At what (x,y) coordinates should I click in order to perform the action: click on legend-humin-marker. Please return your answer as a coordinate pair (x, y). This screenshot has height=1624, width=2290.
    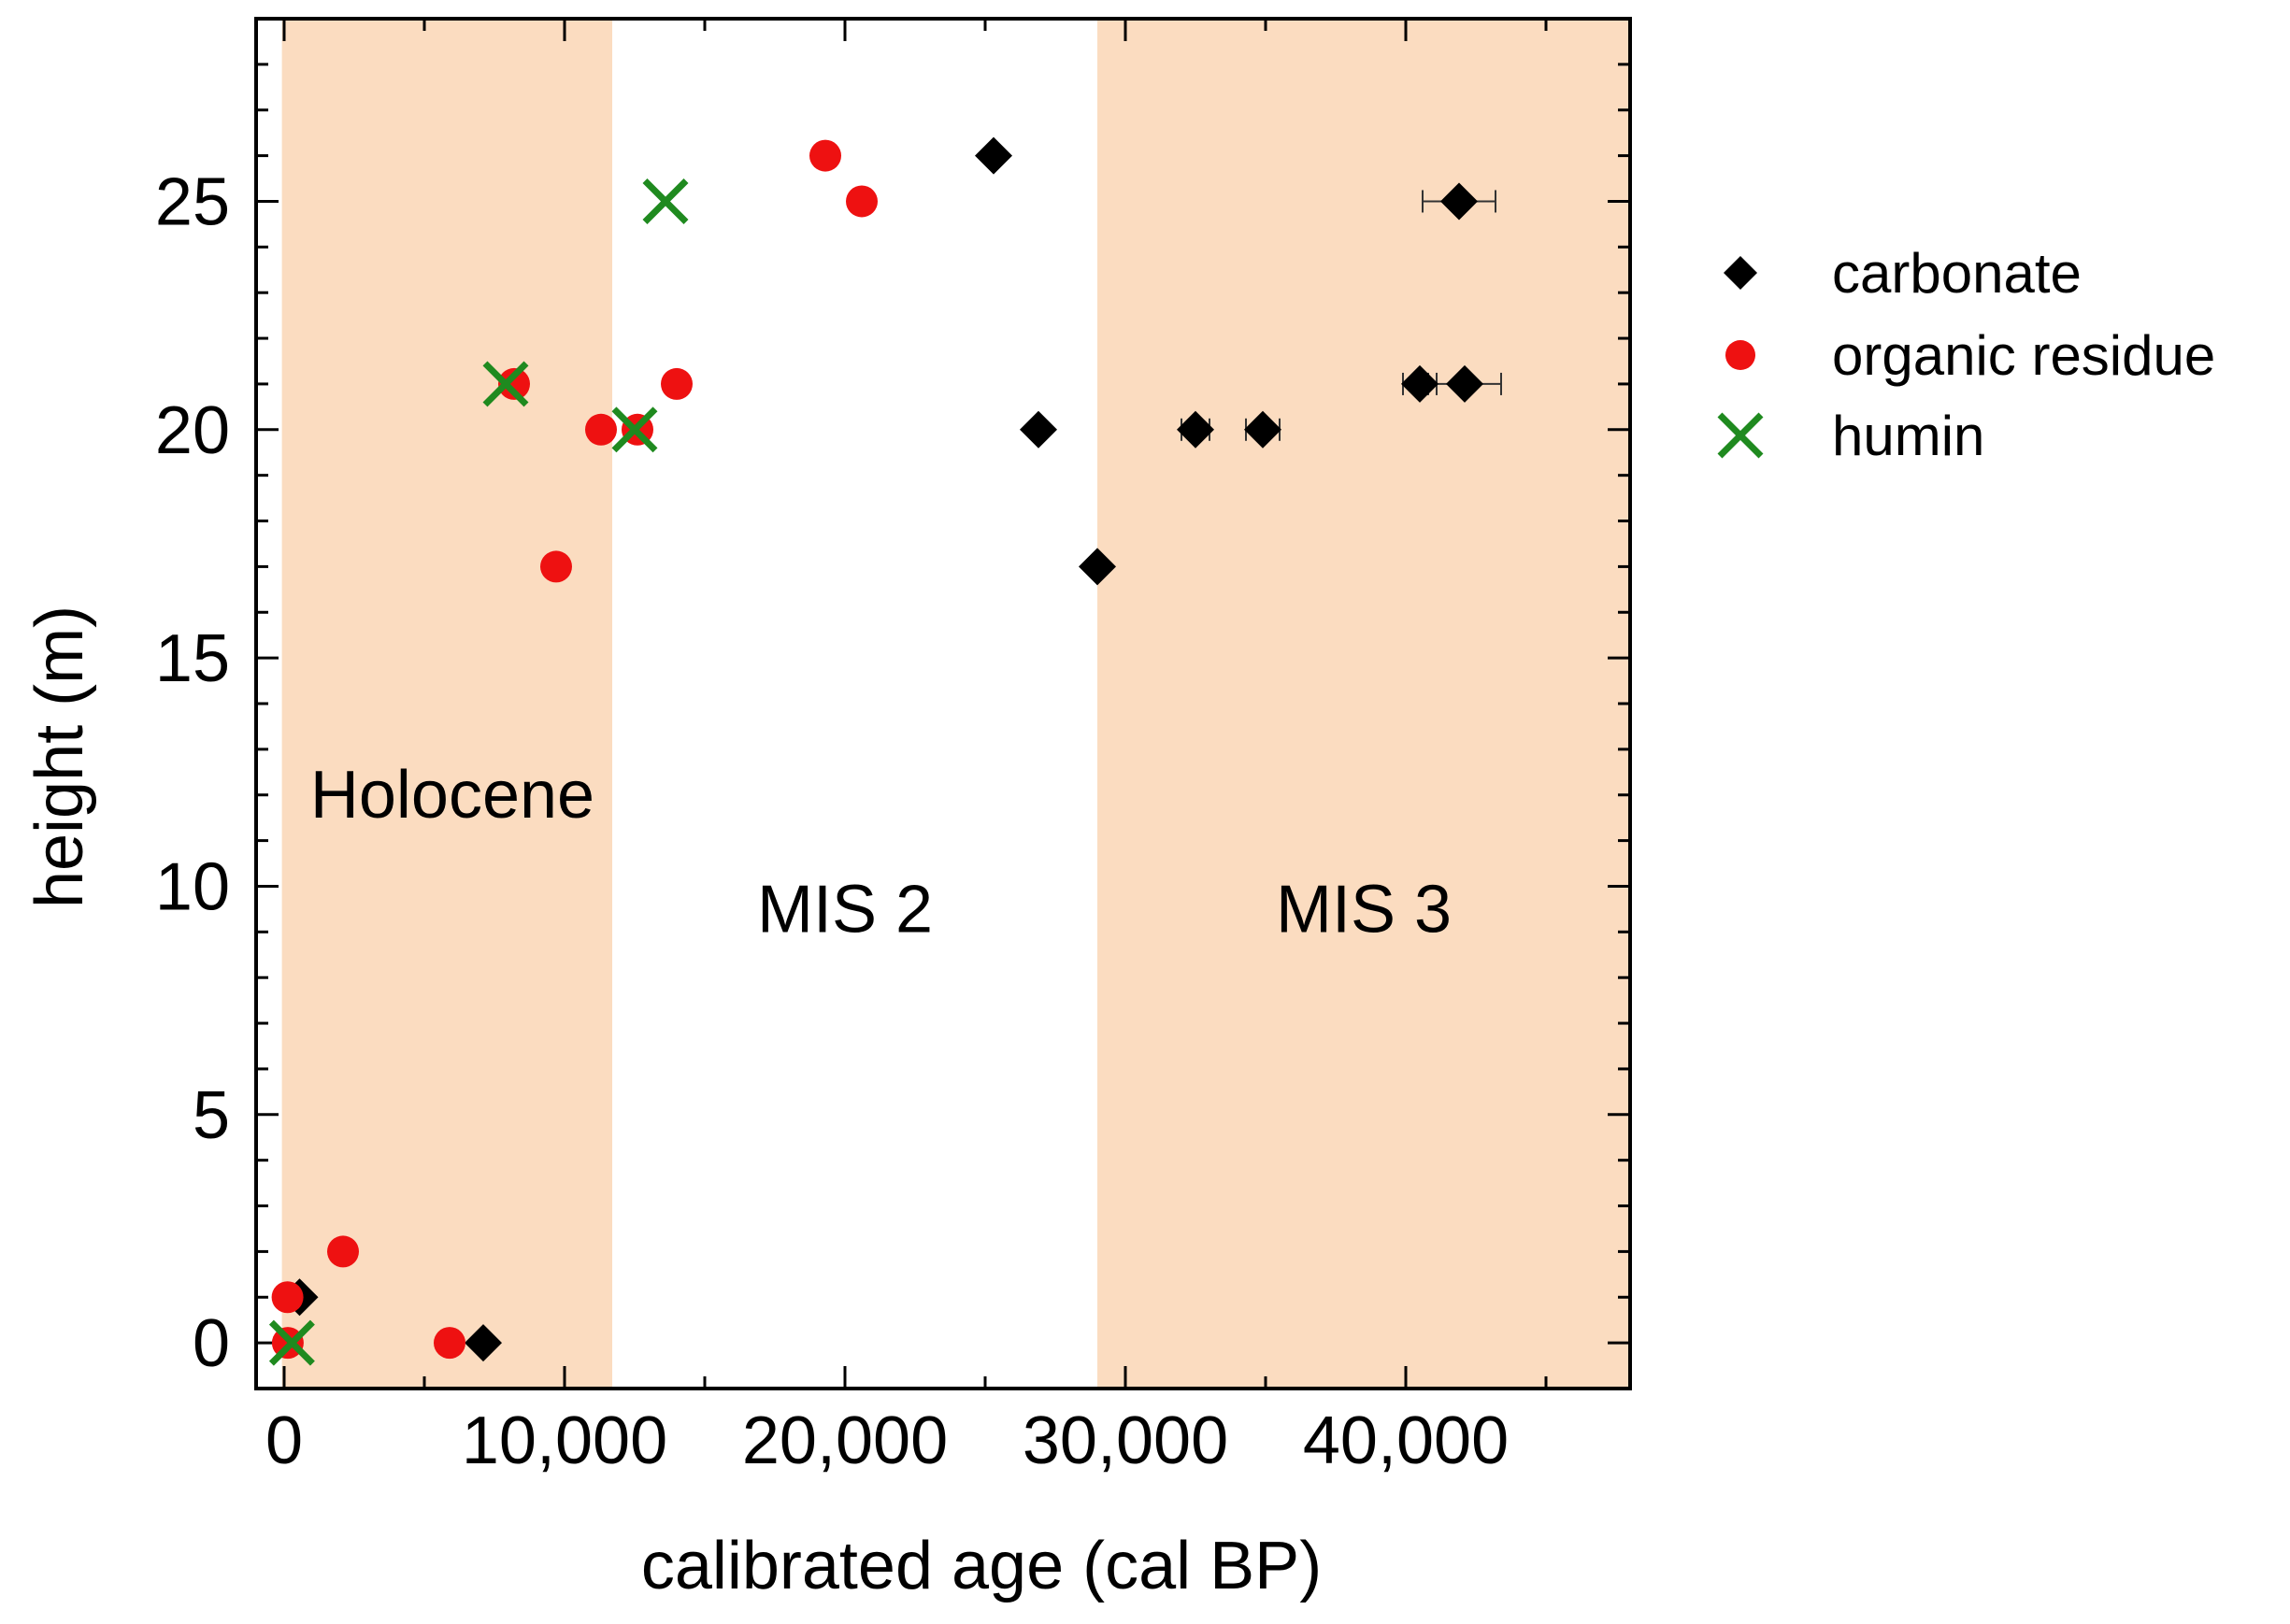
    Looking at the image, I should click on (1740, 435).